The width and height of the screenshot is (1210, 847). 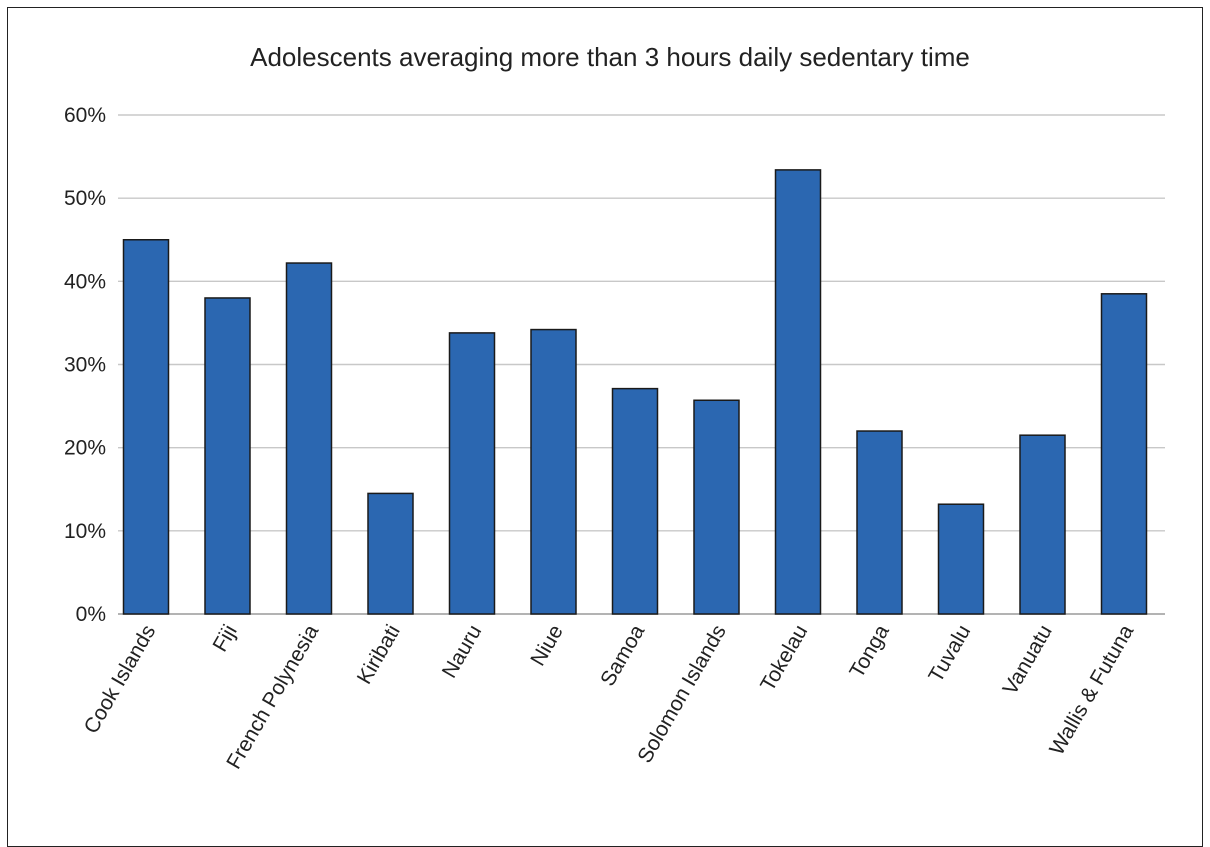 I want to click on y-tick-label: 50%, so click(x=85, y=198).